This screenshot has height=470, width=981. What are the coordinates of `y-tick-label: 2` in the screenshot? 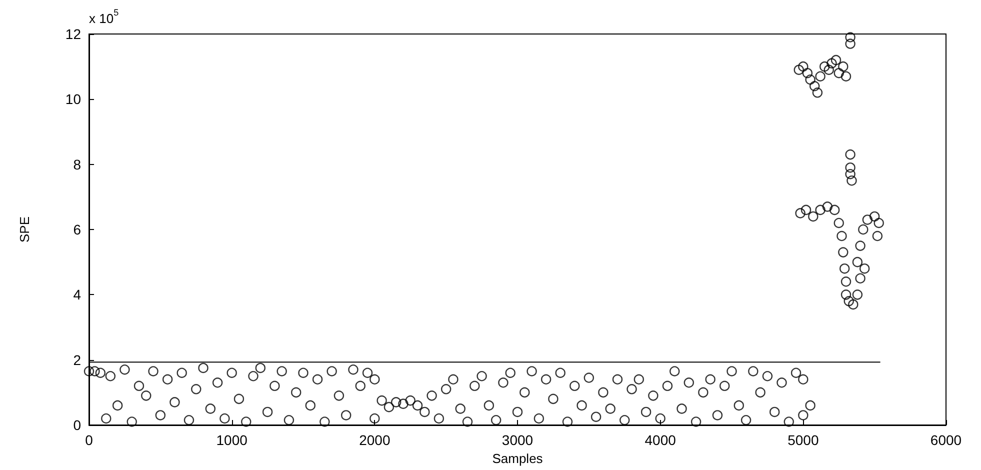 It's located at (77, 360).